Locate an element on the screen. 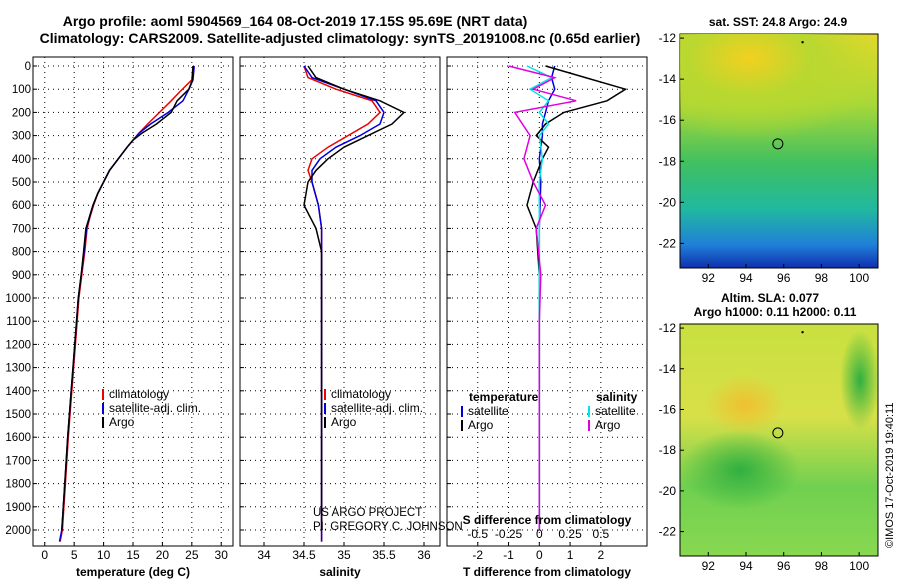 Image resolution: width=900 pixels, height=580 pixels. project-credit-1: US ARGO PROJECT is located at coordinates (367, 513).